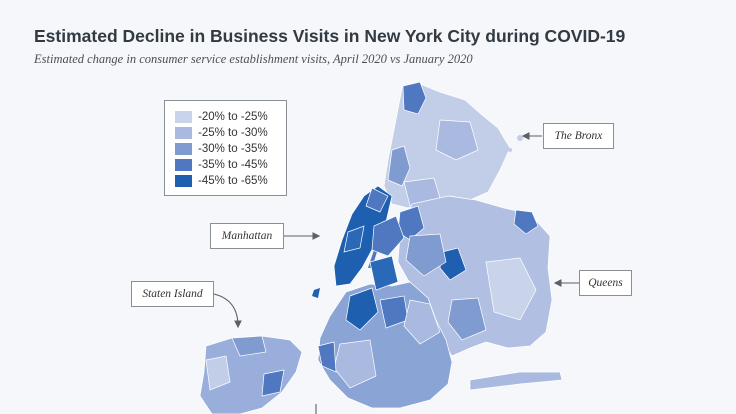 The width and height of the screenshot is (736, 414). Describe the element at coordinates (414, 98) in the screenshot. I see `bronx-north-tract` at that location.